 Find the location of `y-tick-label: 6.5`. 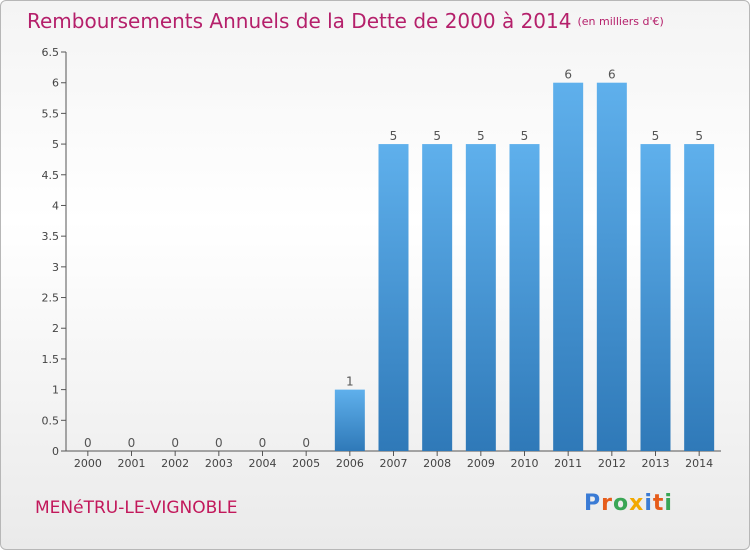

y-tick-label: 6.5 is located at coordinates (51, 52).